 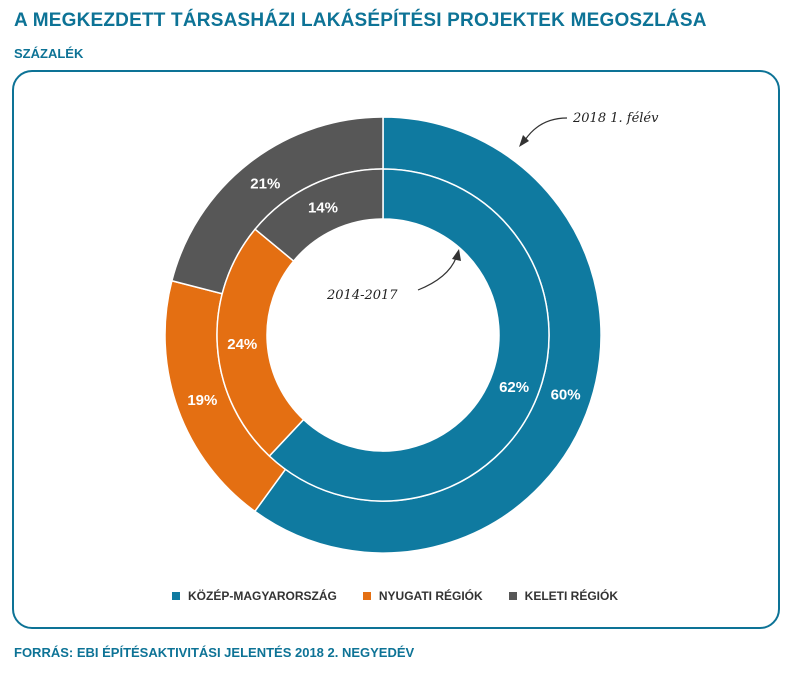 I want to click on outer-ring-label-keleti-regiok: 21%, so click(x=265, y=183).